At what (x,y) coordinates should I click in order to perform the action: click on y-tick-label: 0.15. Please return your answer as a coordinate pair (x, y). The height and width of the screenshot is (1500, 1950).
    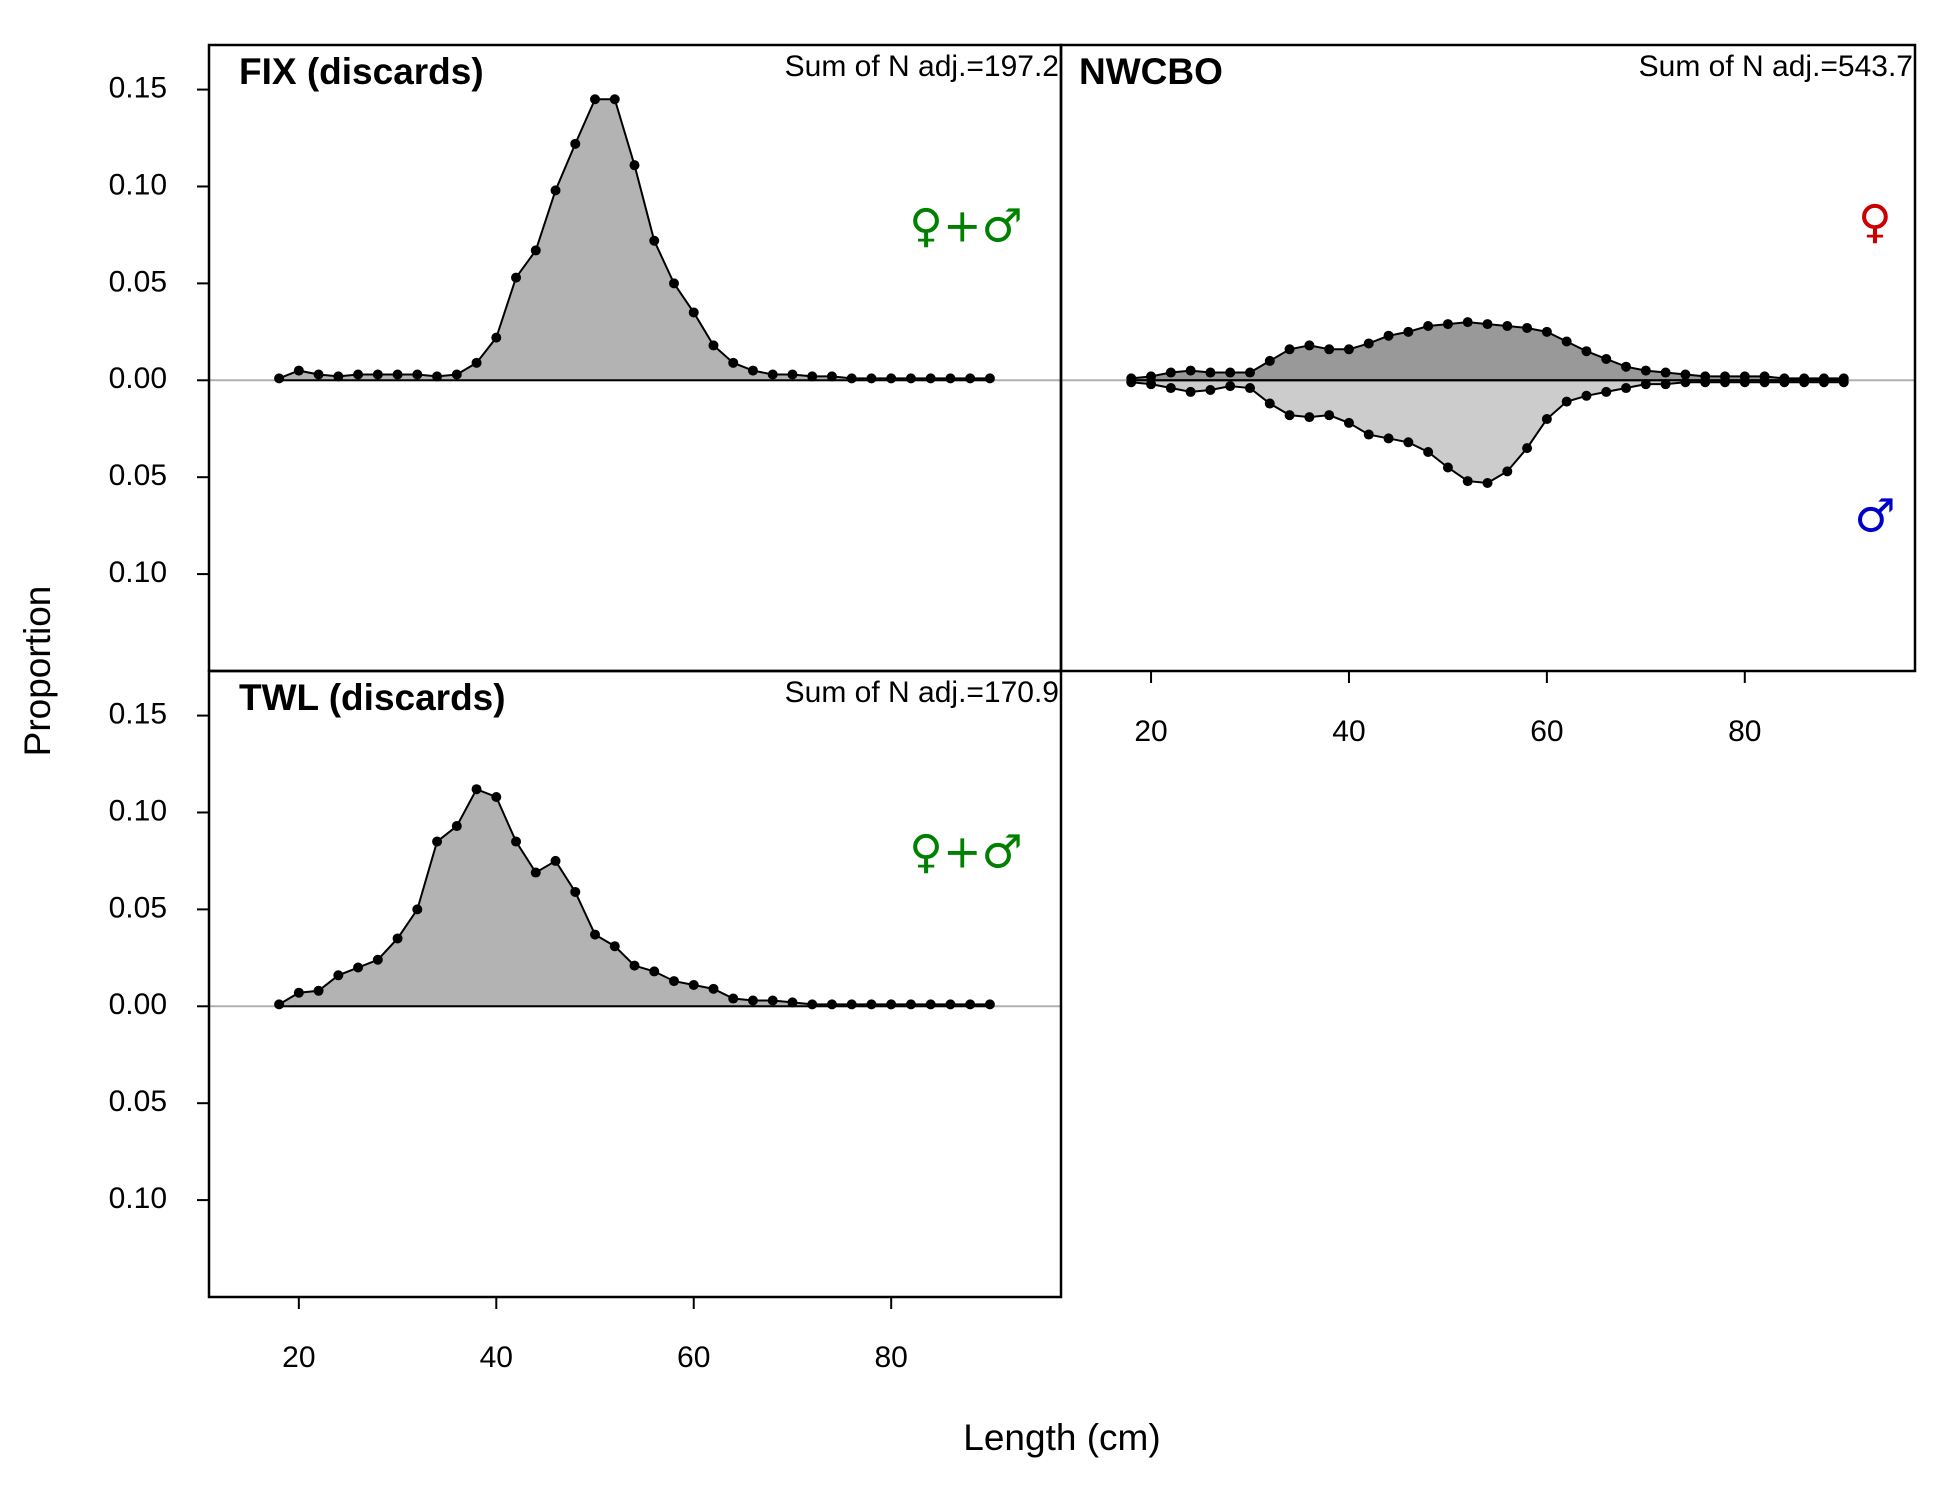
    Looking at the image, I should click on (138, 87).